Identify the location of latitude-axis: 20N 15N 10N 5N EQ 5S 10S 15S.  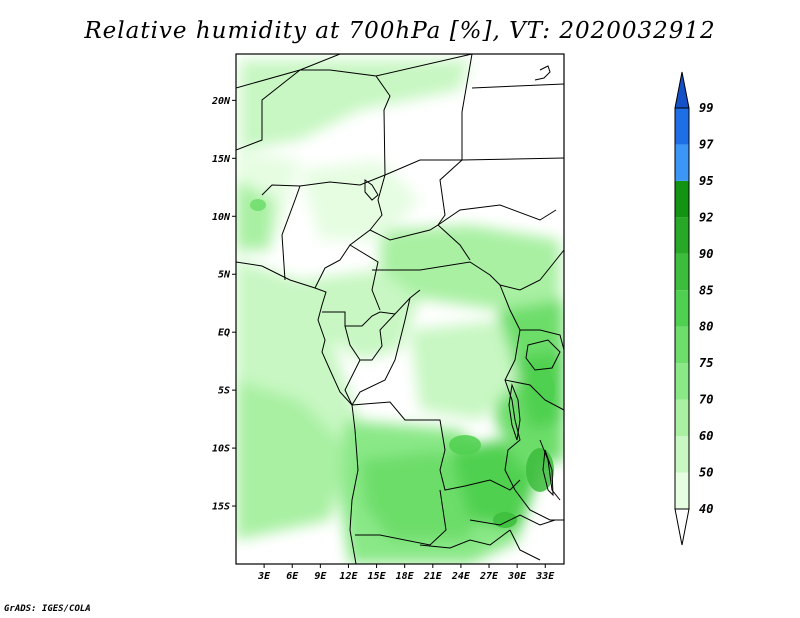
(223, 304).